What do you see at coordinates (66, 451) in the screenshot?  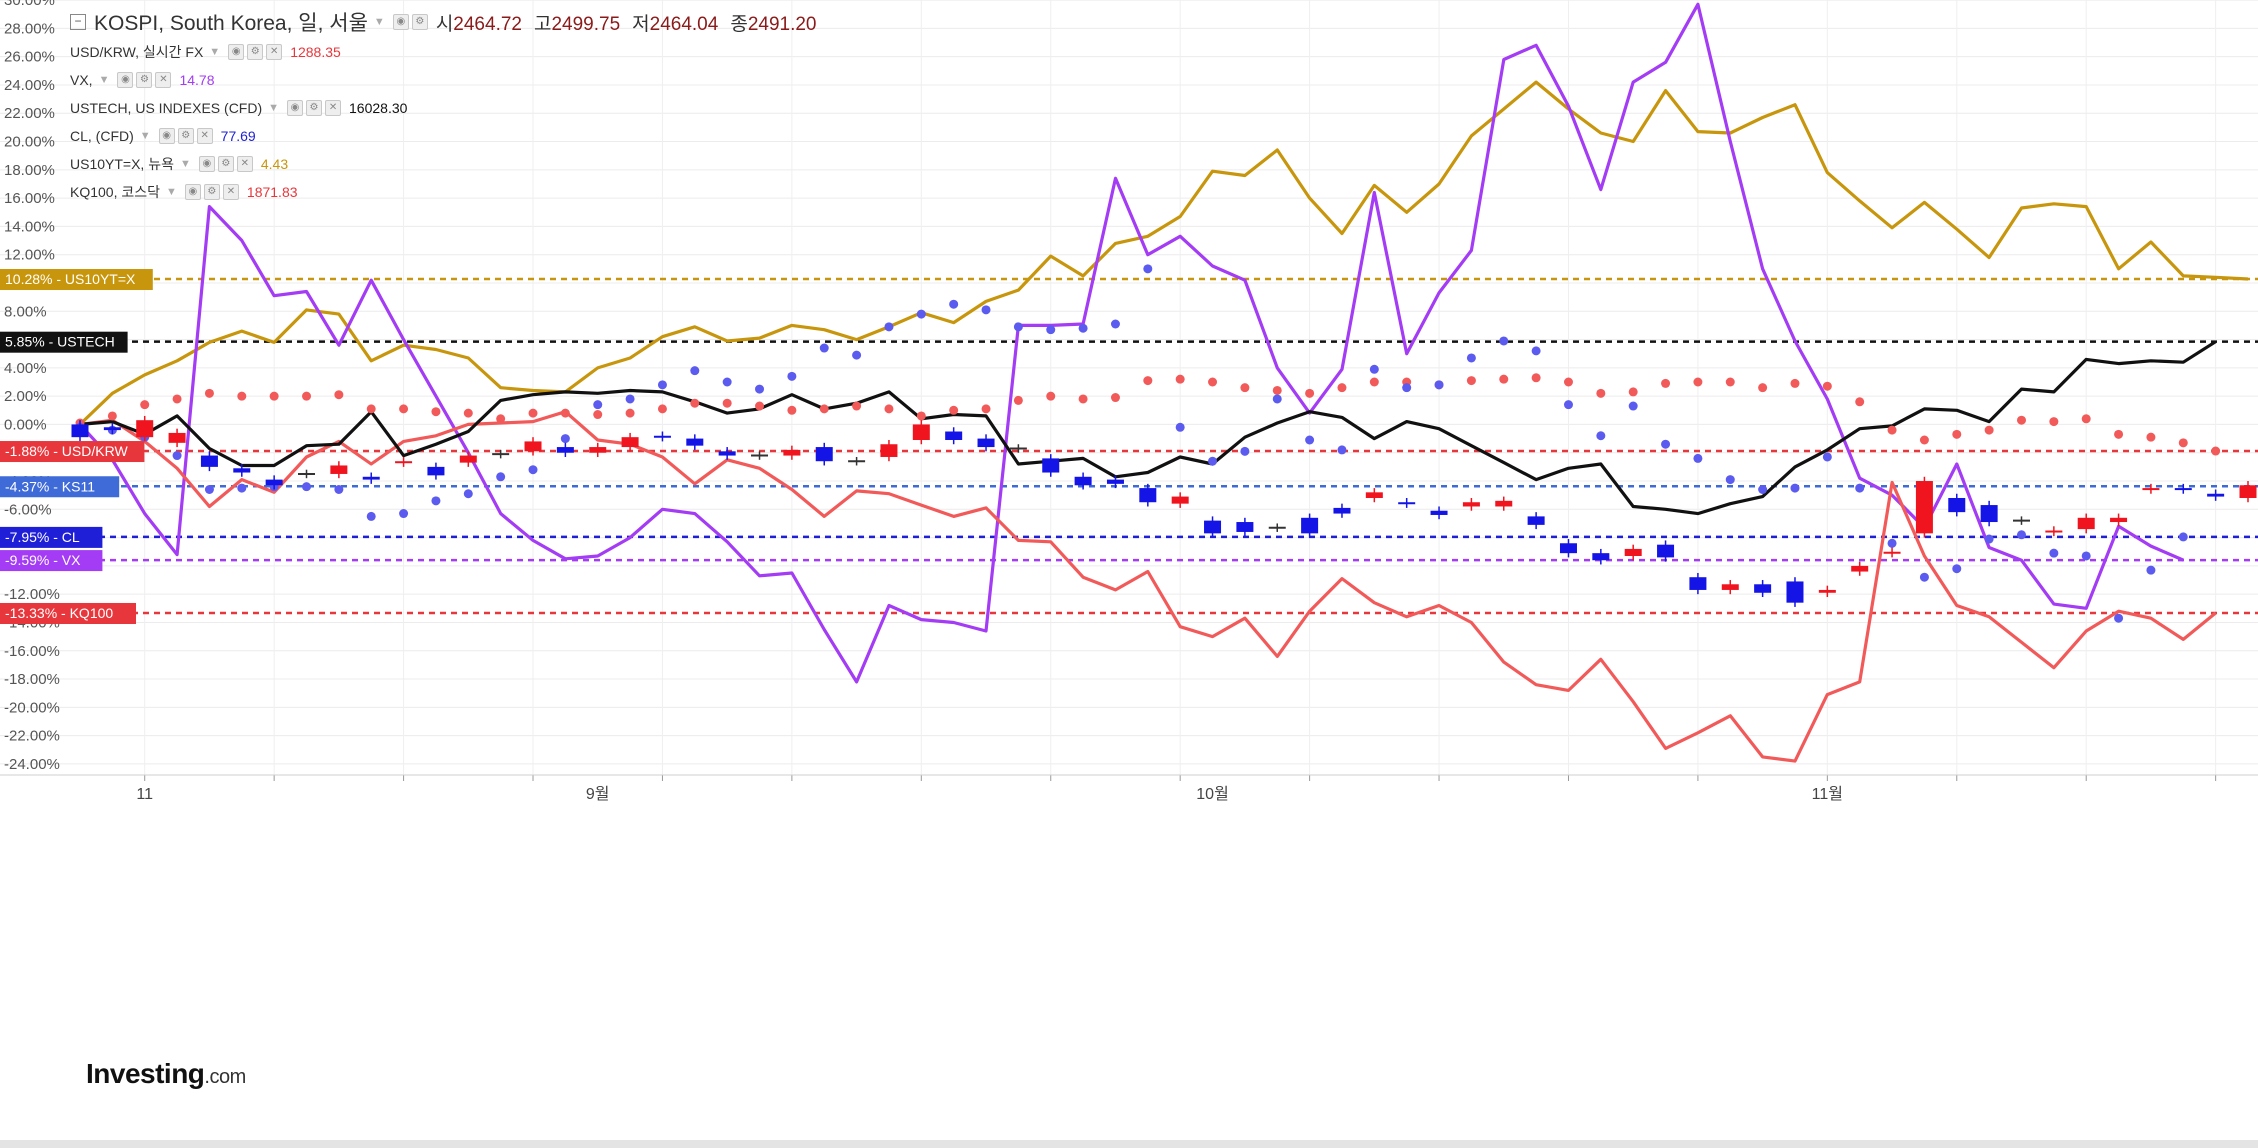 I see `last-value-label-text: -1.88% - USD/KRW` at bounding box center [66, 451].